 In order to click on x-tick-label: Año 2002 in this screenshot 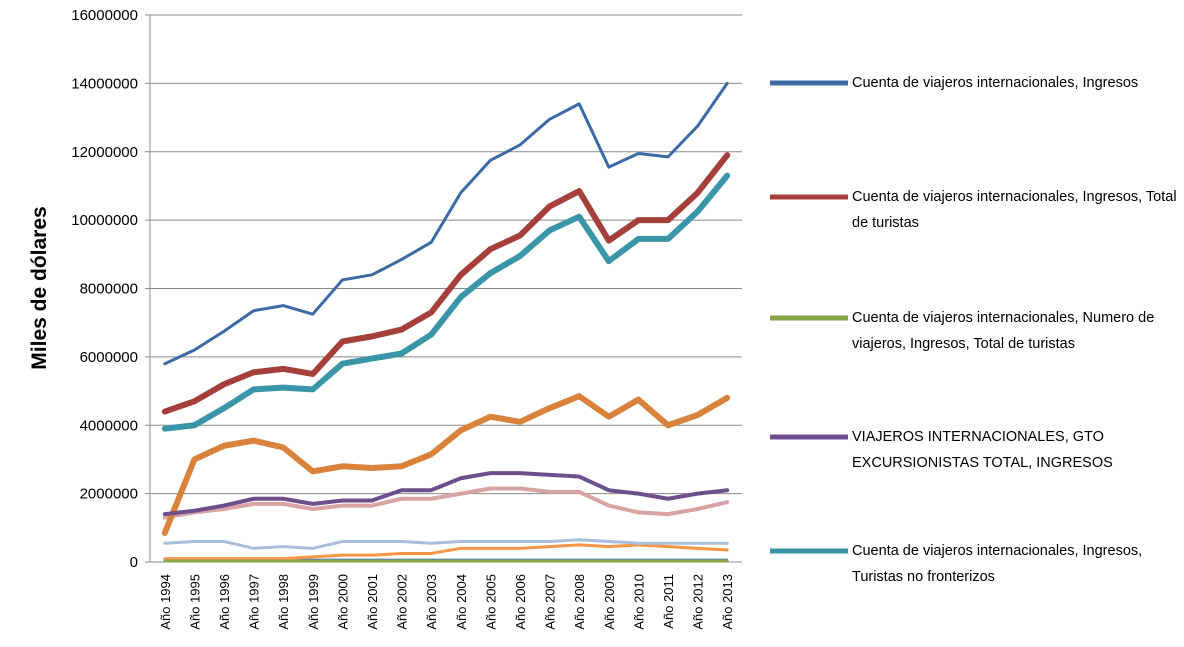, I will do `click(402, 602)`.